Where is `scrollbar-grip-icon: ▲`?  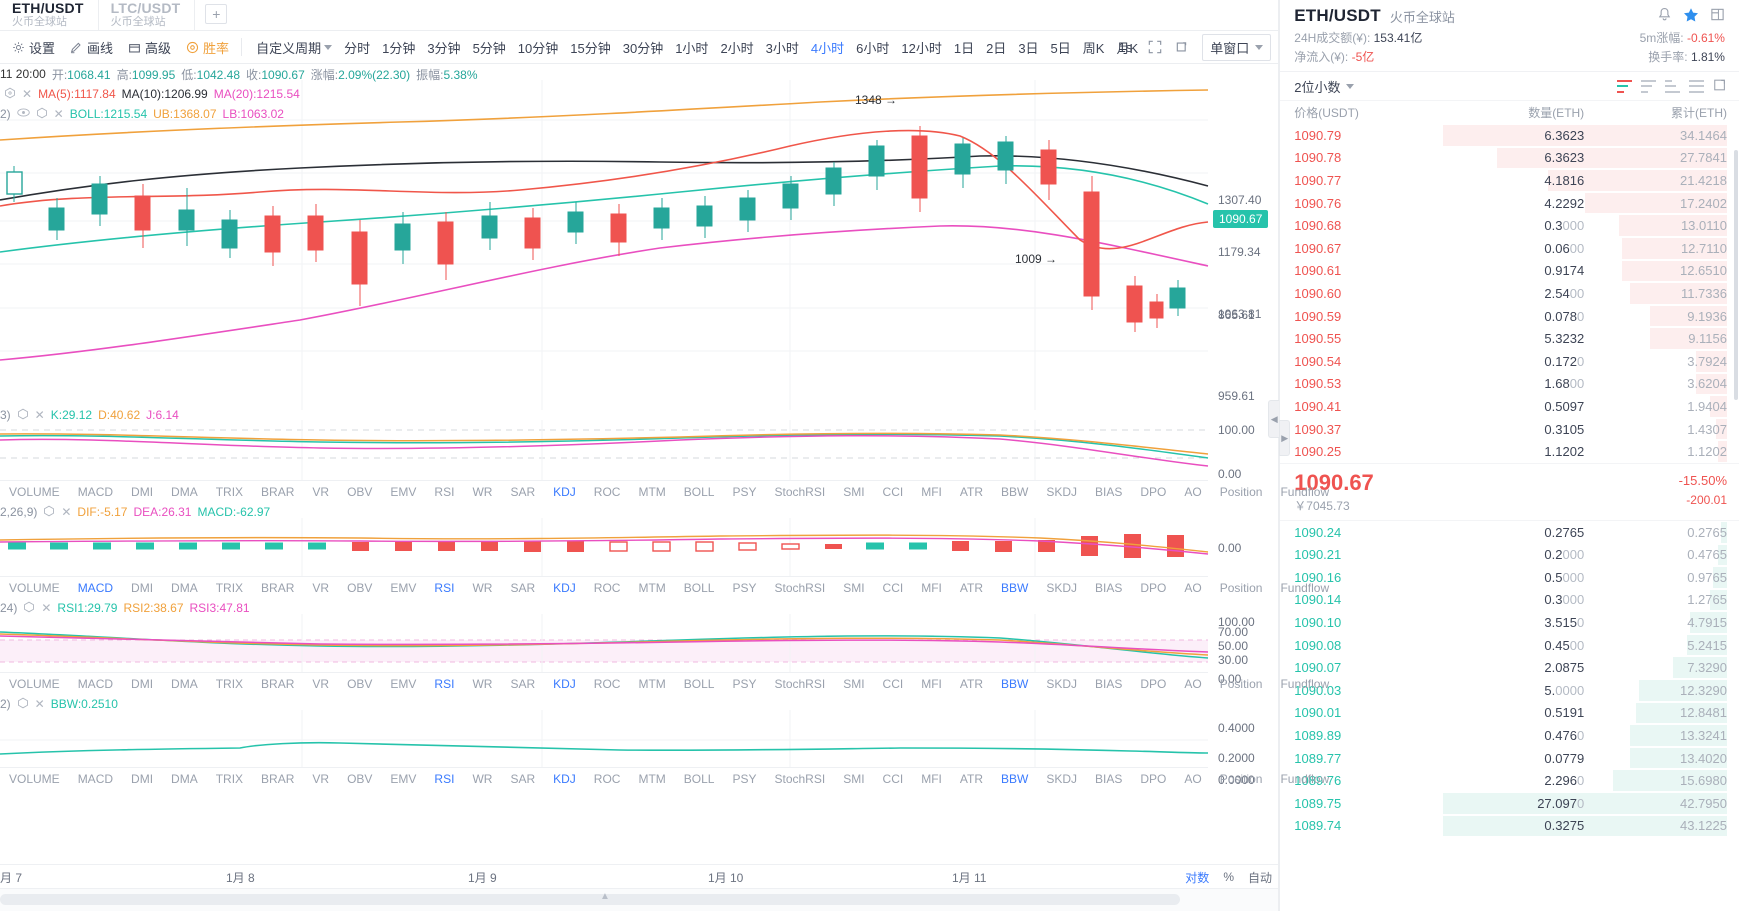
scrollbar-grip-icon: ▲ is located at coordinates (605, 896).